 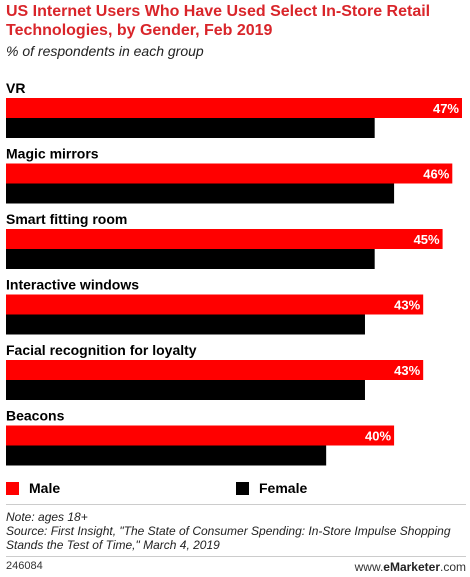 What do you see at coordinates (242, 488) in the screenshot?
I see `legend-swatch-female` at bounding box center [242, 488].